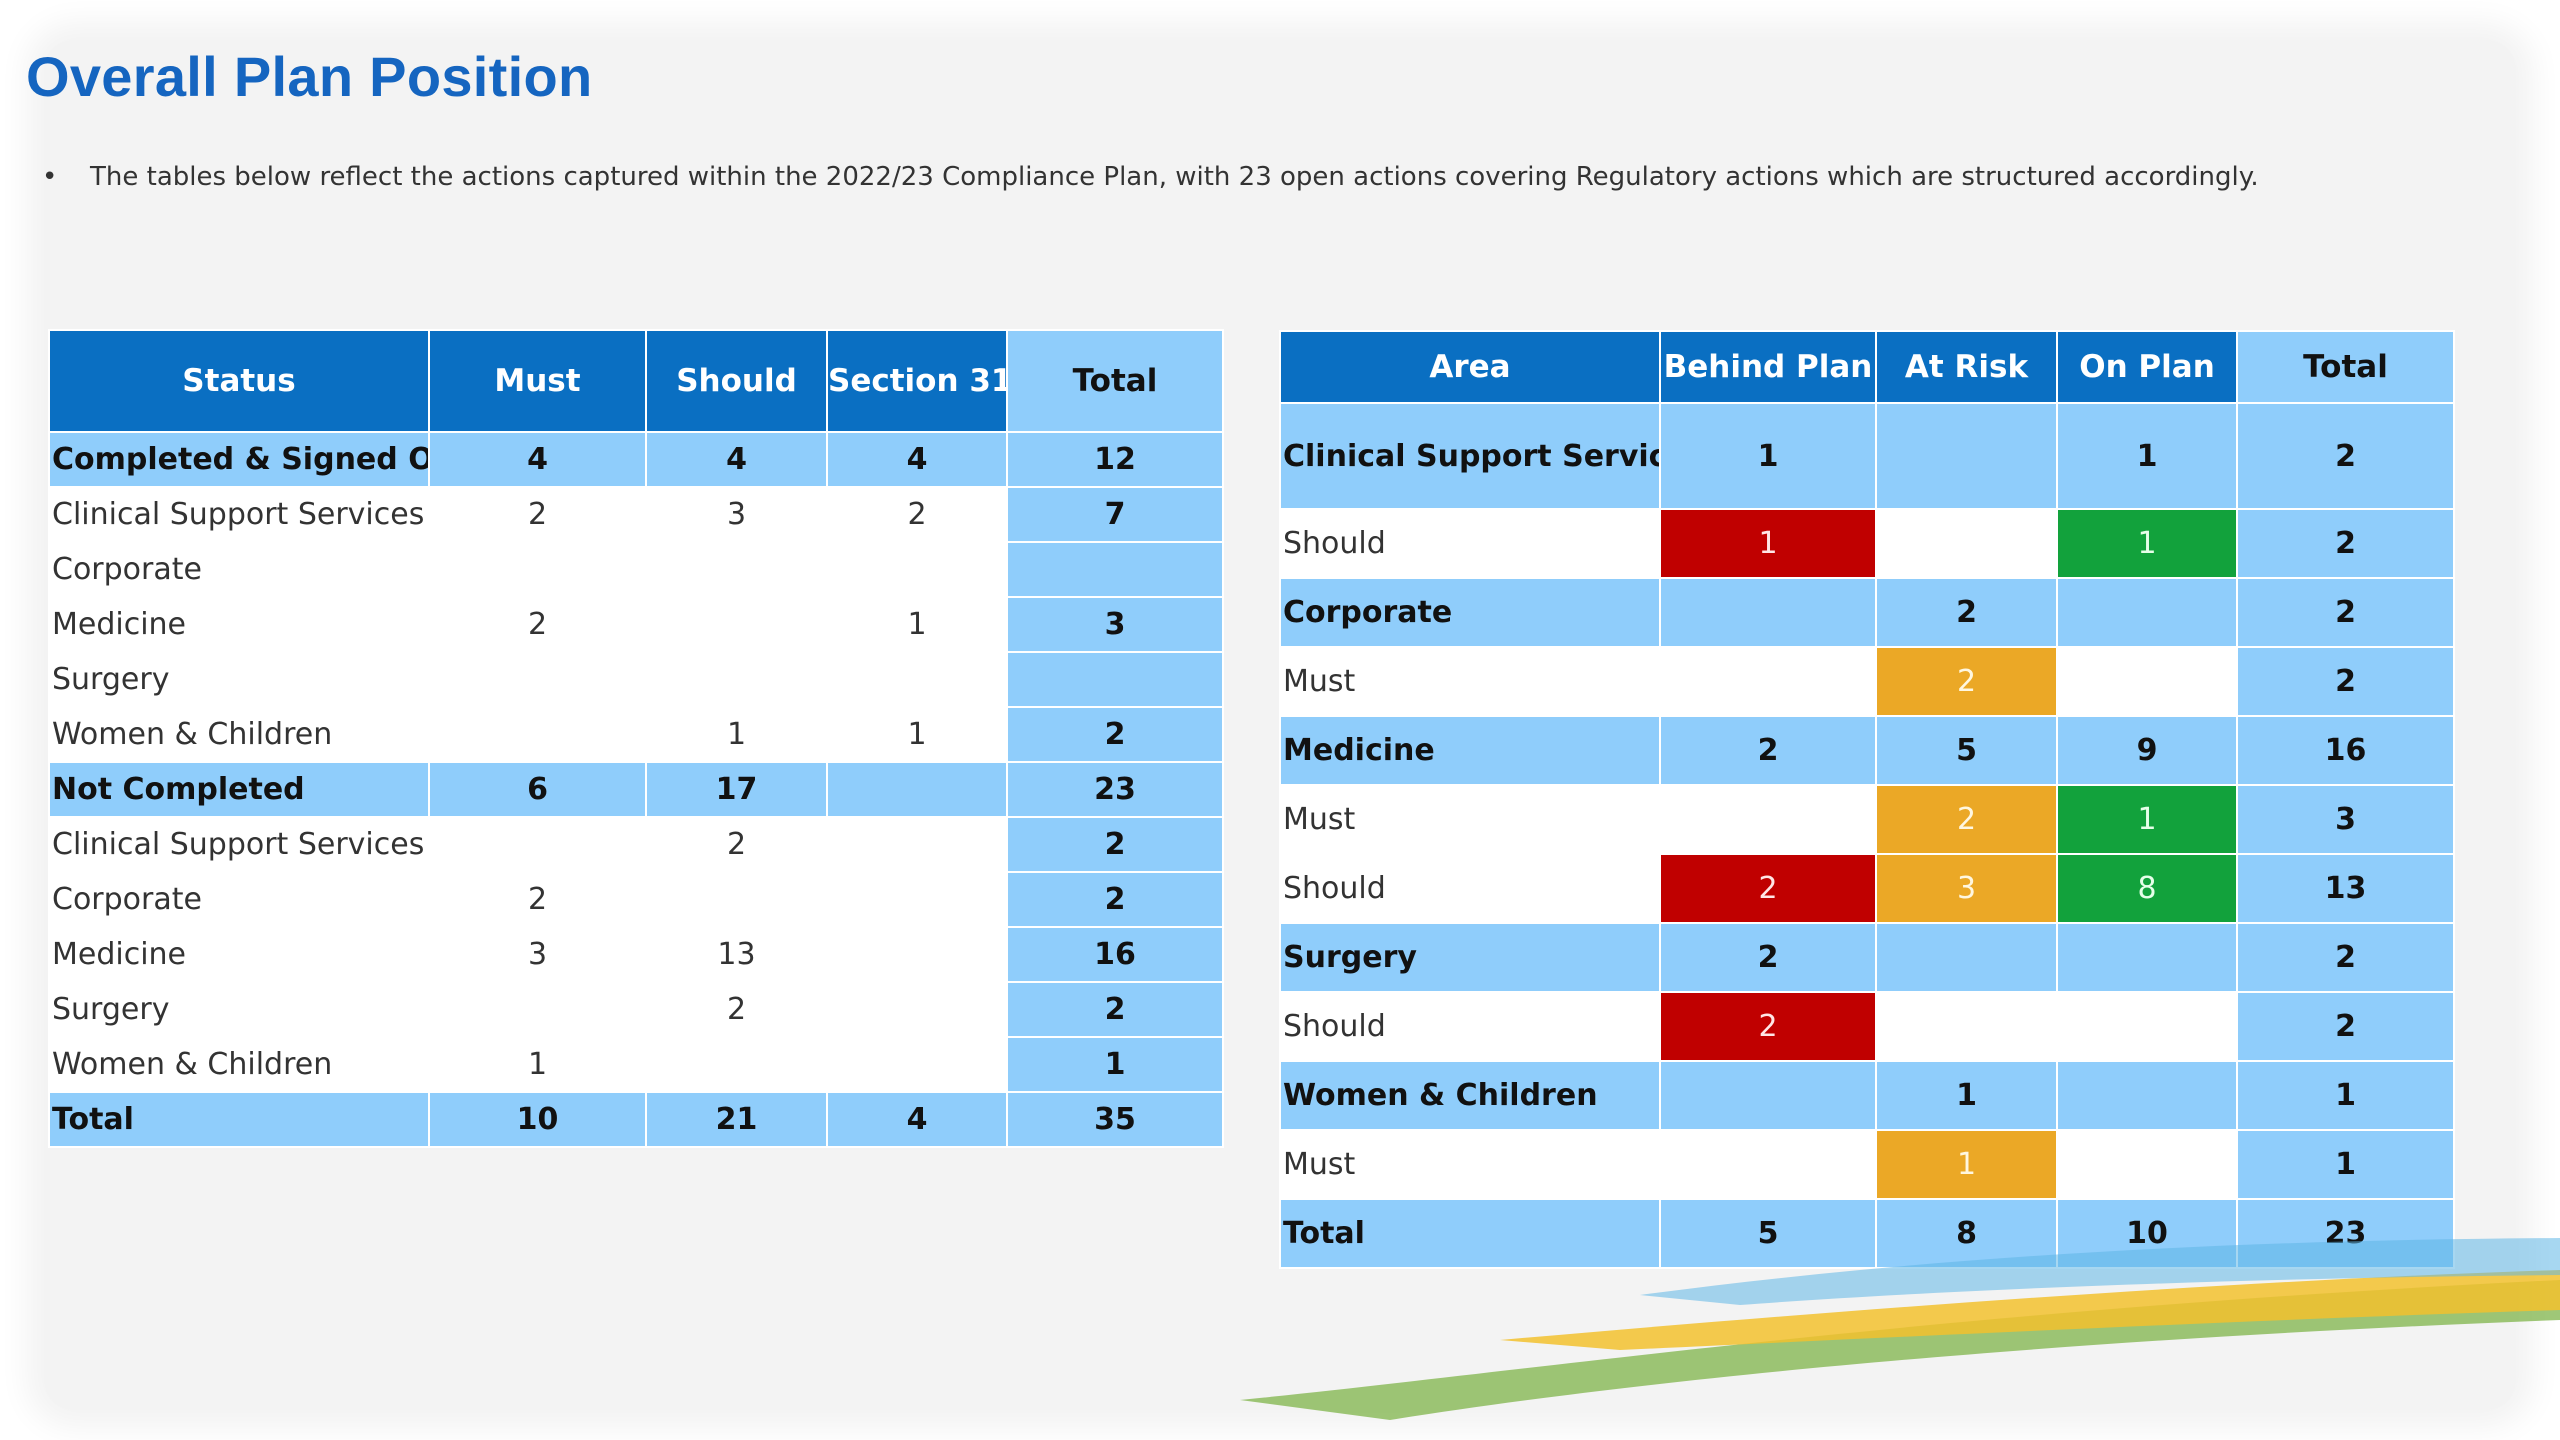 The image size is (2560, 1440). I want to click on column-header-behind-plan: Behind Plan, so click(1768, 367).